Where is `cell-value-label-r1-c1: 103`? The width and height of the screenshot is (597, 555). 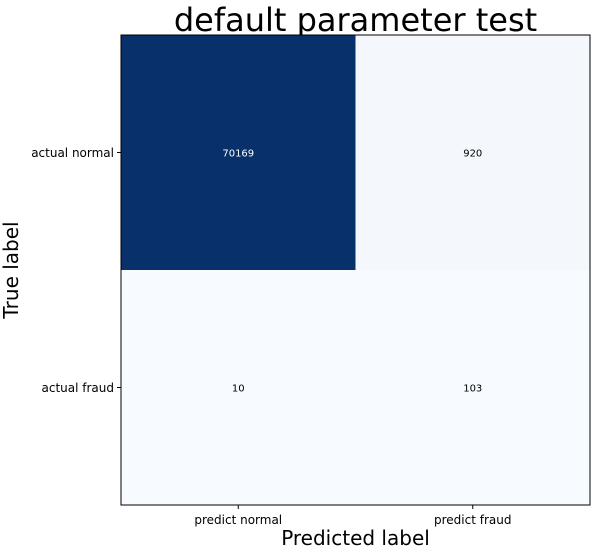 cell-value-label-r1-c1: 103 is located at coordinates (472, 389).